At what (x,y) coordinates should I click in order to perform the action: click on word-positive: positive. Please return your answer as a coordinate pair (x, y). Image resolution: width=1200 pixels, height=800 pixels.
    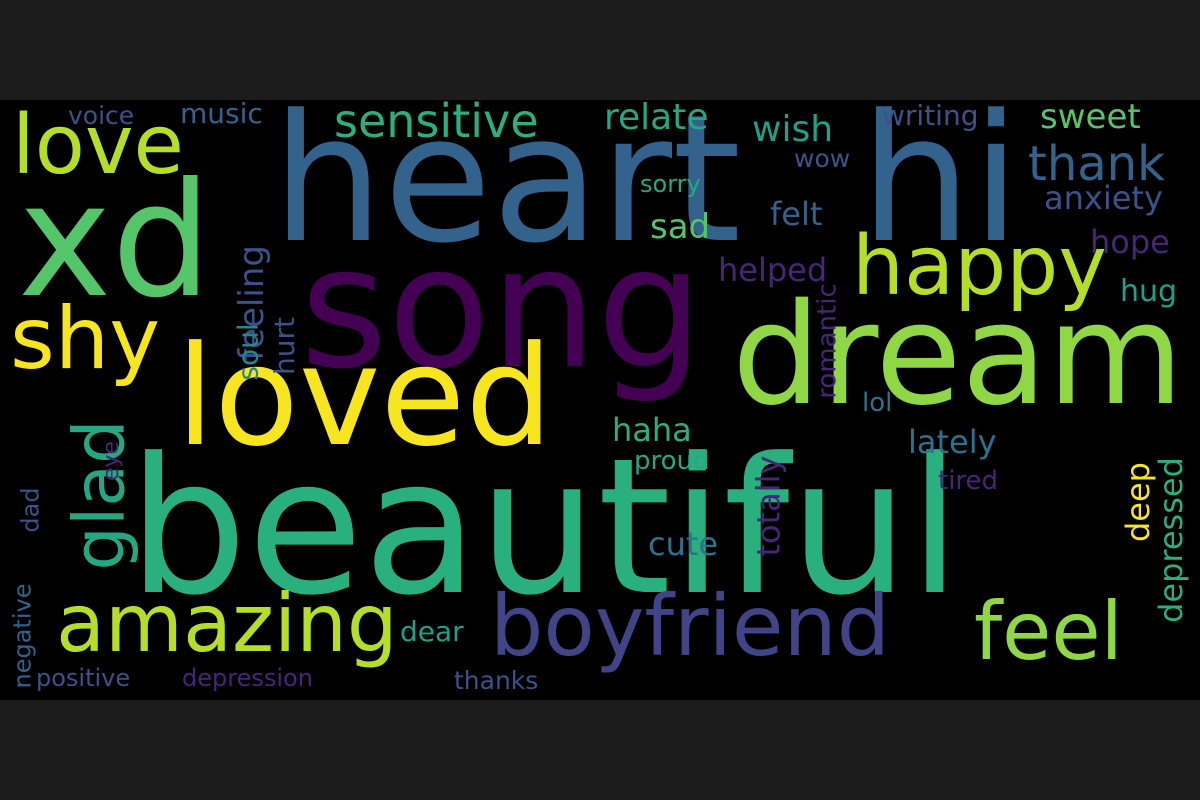
    Looking at the image, I should click on (83, 678).